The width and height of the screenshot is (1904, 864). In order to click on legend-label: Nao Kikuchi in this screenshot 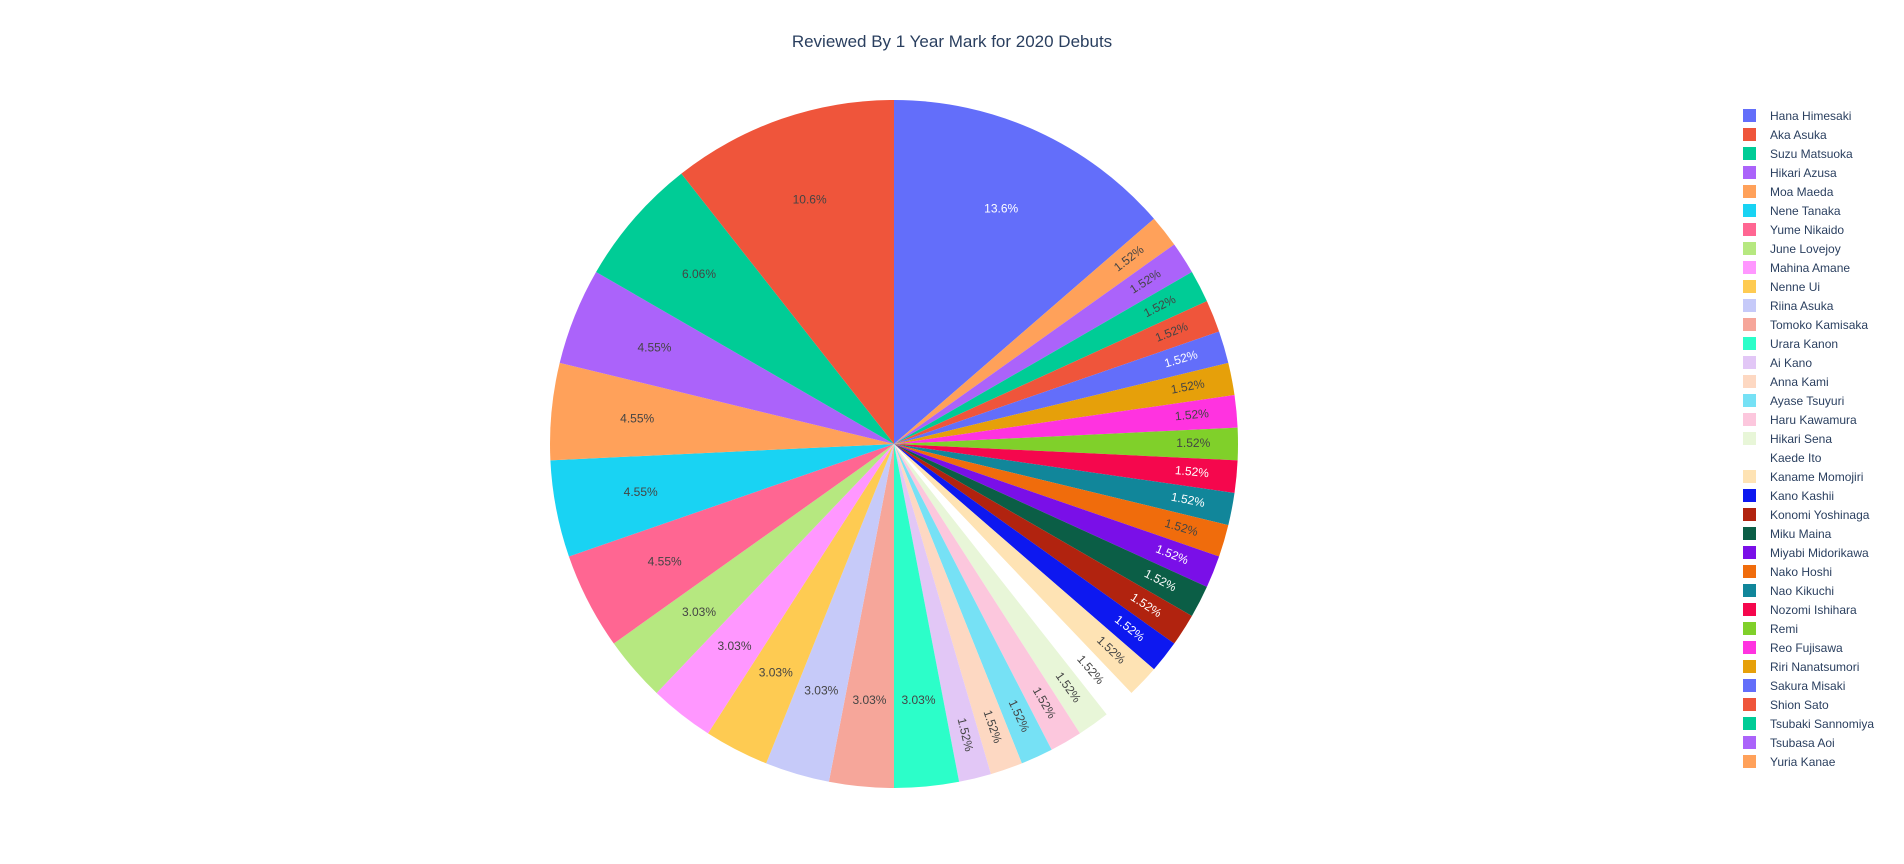, I will do `click(1802, 590)`.